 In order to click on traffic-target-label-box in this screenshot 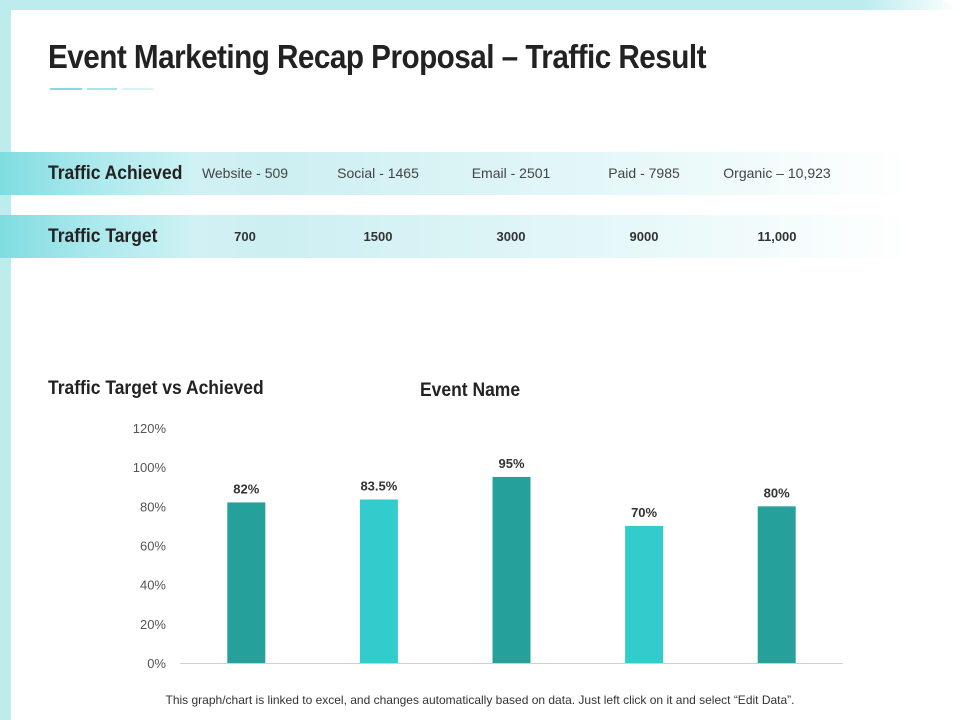, I will do `click(96, 236)`.